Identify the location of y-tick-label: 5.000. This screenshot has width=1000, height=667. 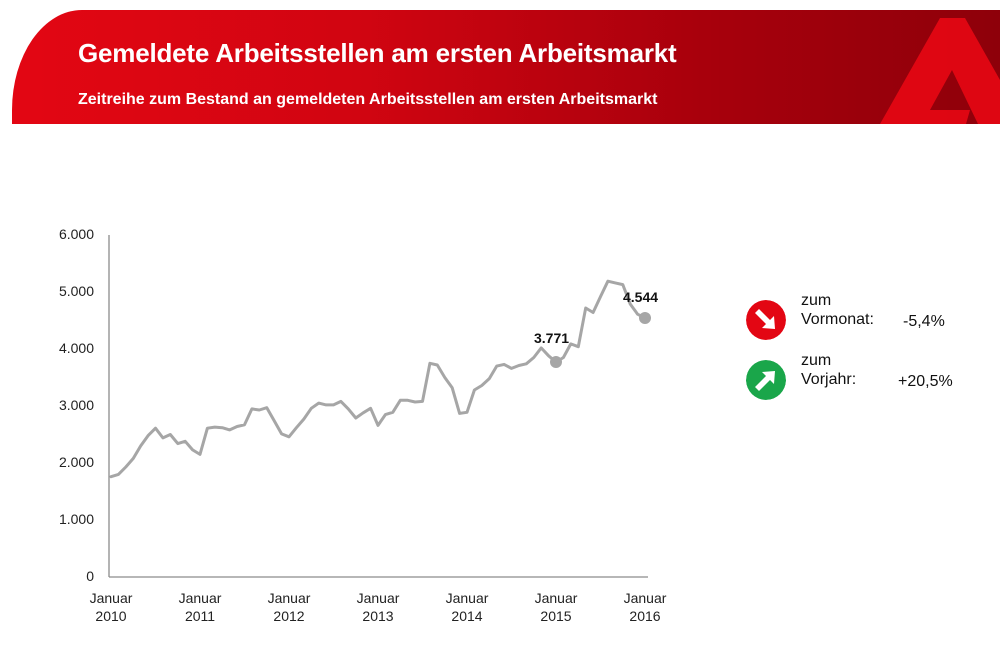
(76, 291).